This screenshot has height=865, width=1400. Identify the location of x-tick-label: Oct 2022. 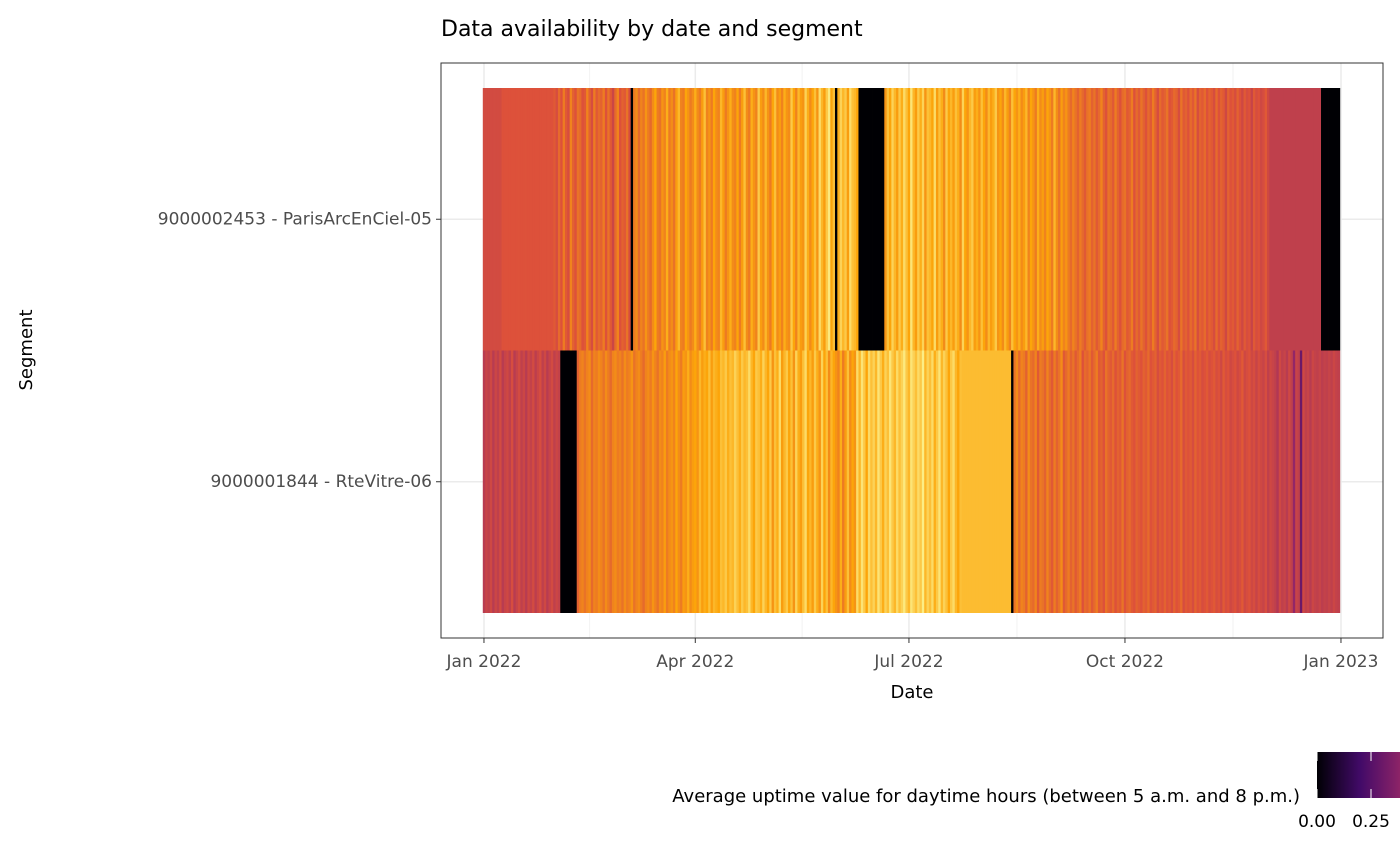
(1125, 662).